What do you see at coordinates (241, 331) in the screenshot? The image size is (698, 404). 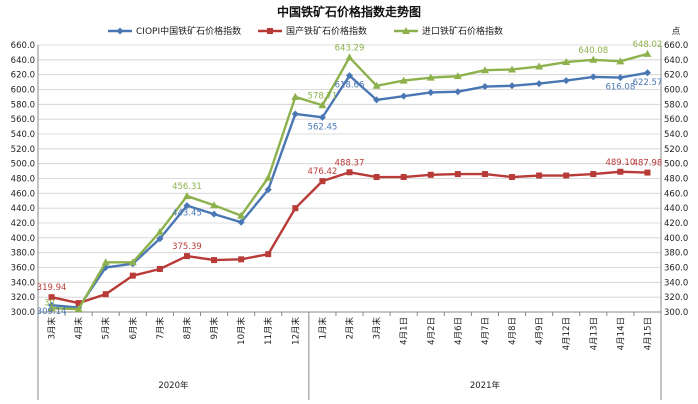 I see `x-tick-label: 10月末` at bounding box center [241, 331].